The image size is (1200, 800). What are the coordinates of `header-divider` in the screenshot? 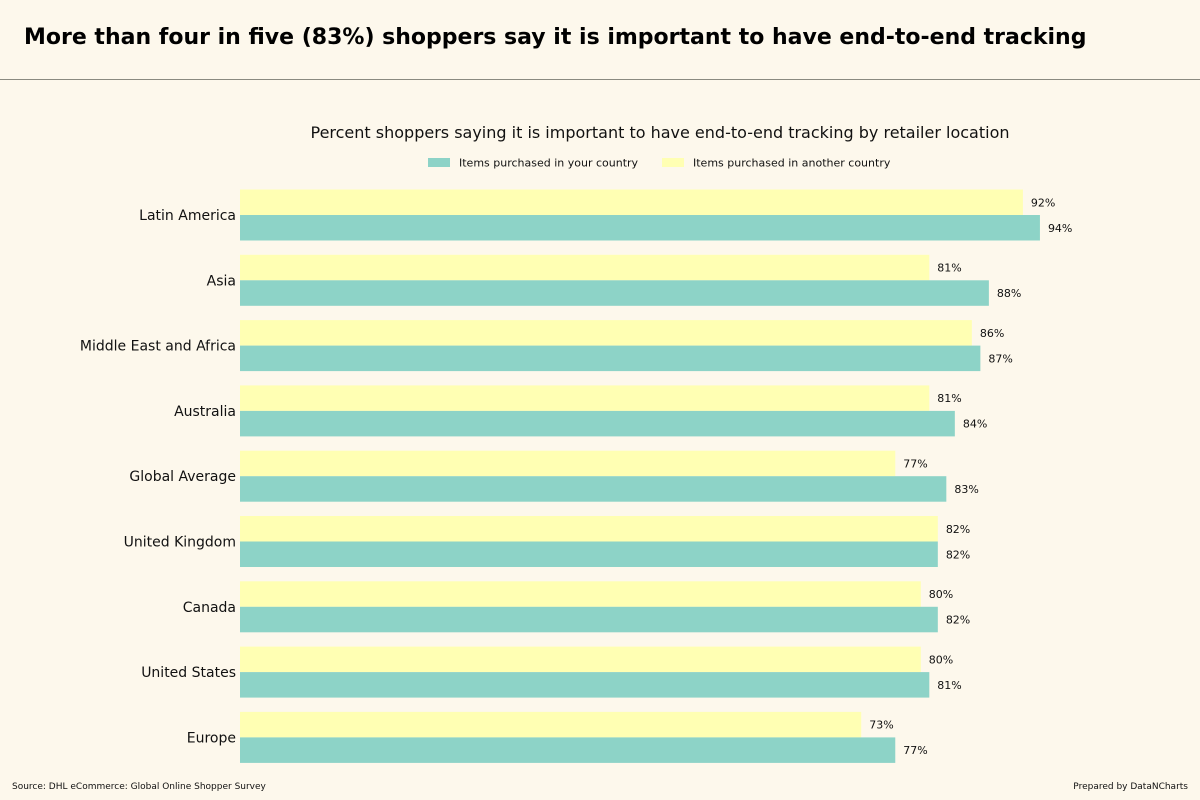 It's located at (600, 79).